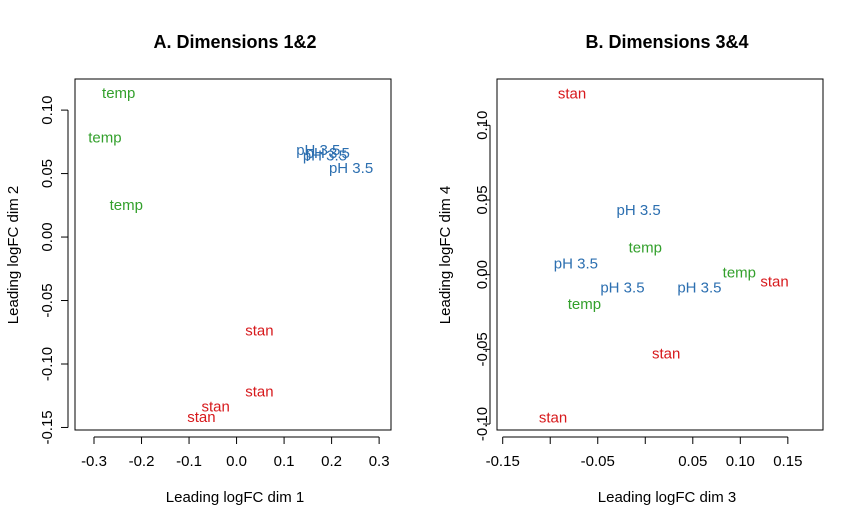 This screenshot has width=864, height=528. What do you see at coordinates (379, 461) in the screenshot?
I see `x-tick-label: 0.3` at bounding box center [379, 461].